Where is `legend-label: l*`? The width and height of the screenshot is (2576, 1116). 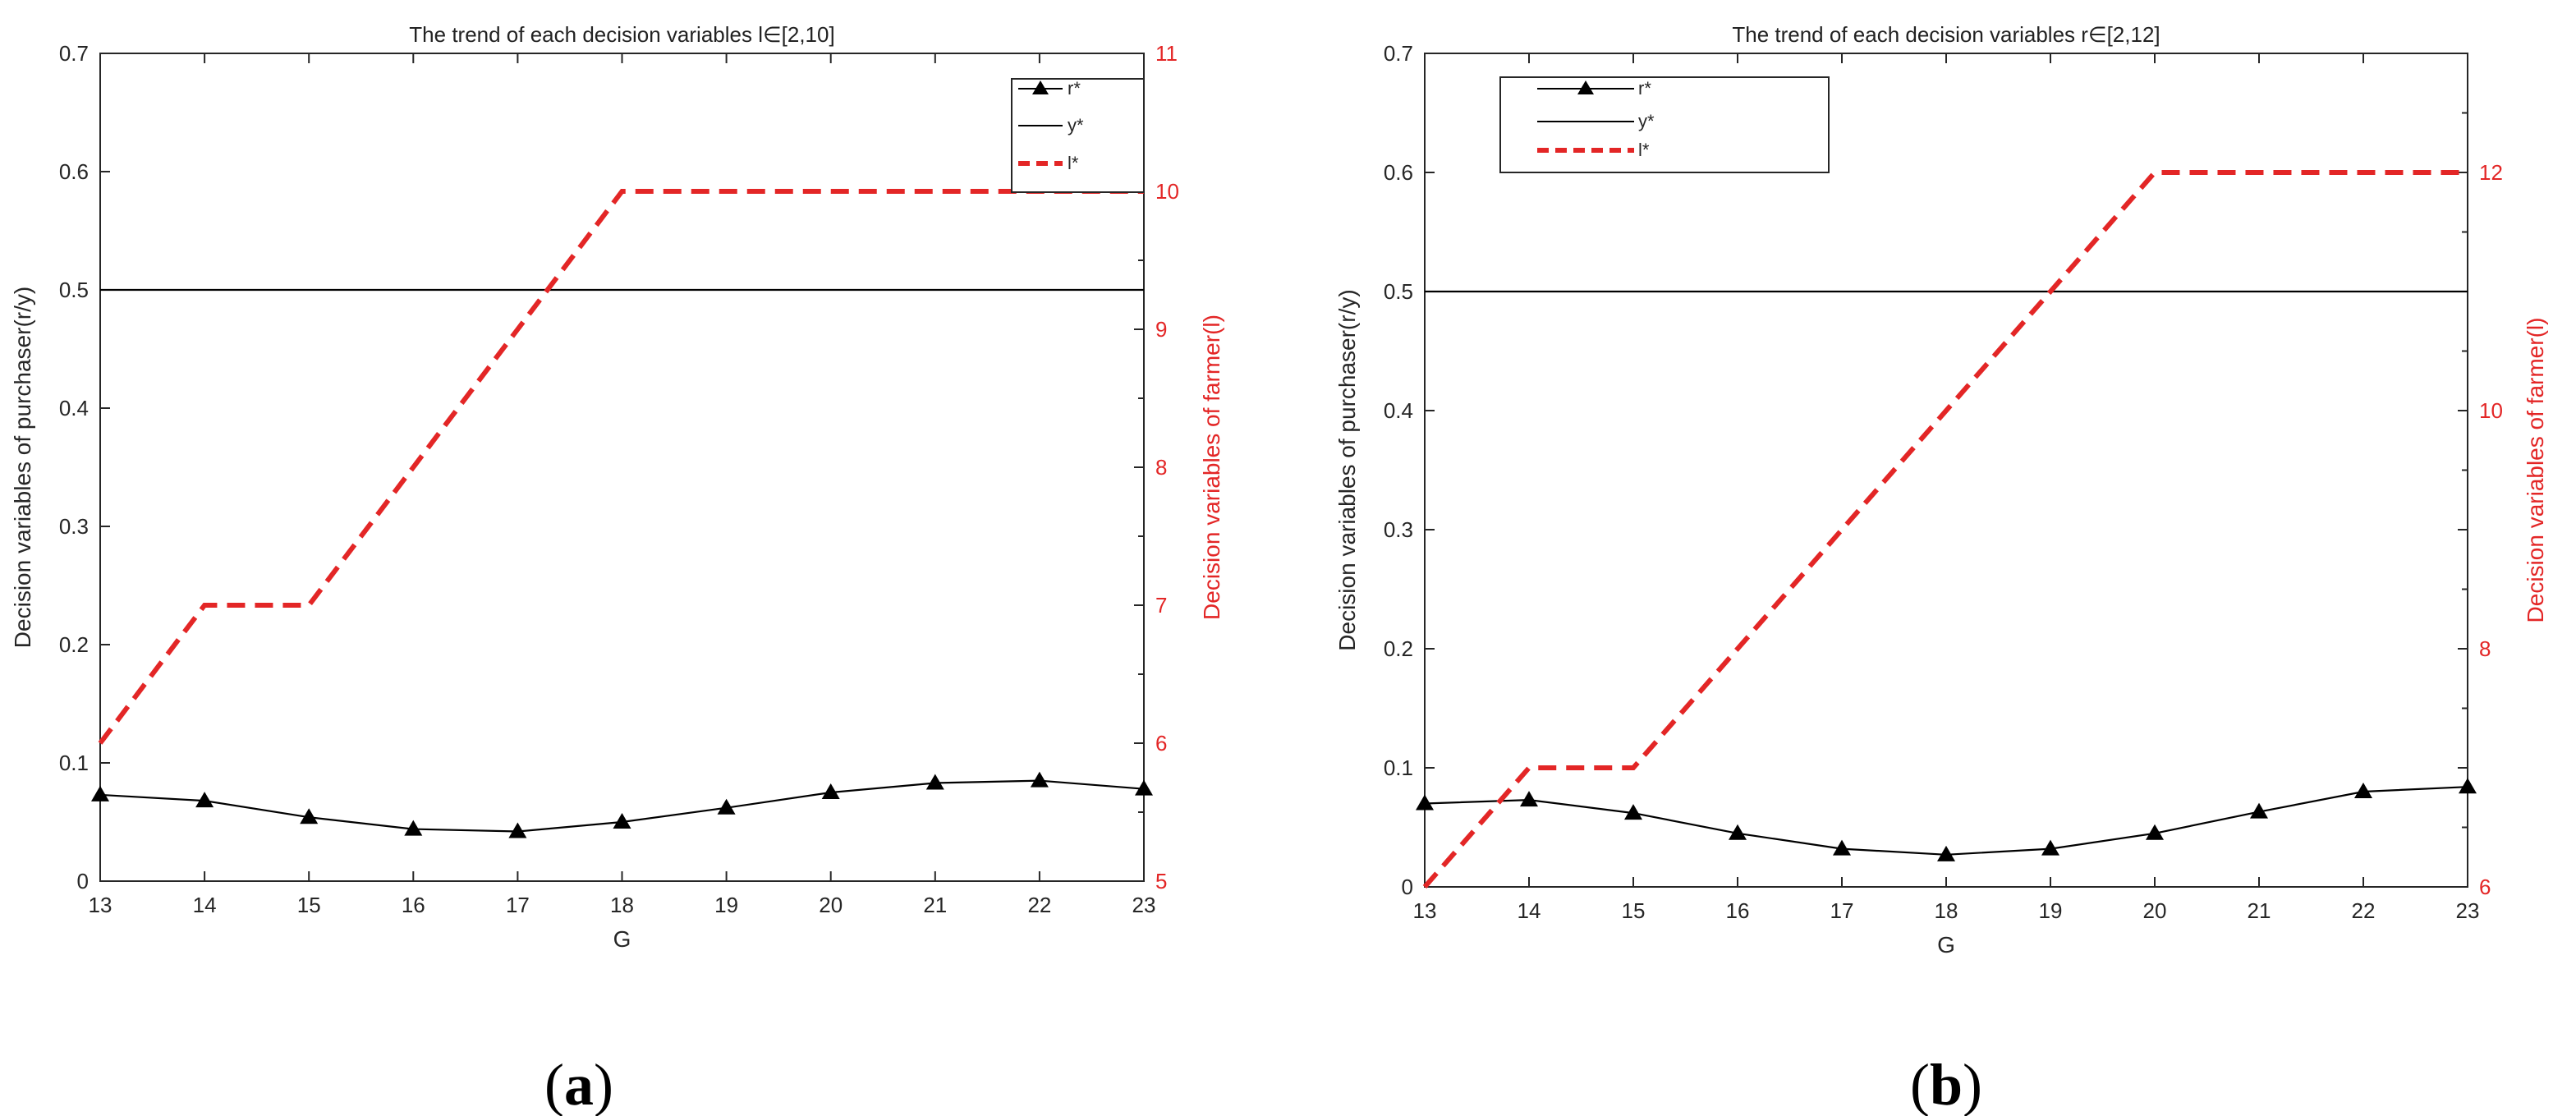 legend-label: l* is located at coordinates (1073, 163).